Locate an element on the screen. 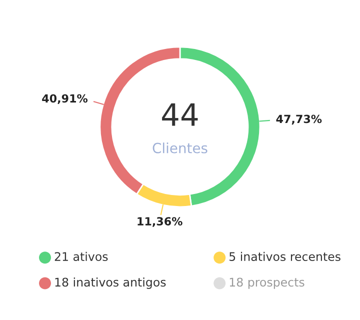  data-label: 40,91% is located at coordinates (65, 99).